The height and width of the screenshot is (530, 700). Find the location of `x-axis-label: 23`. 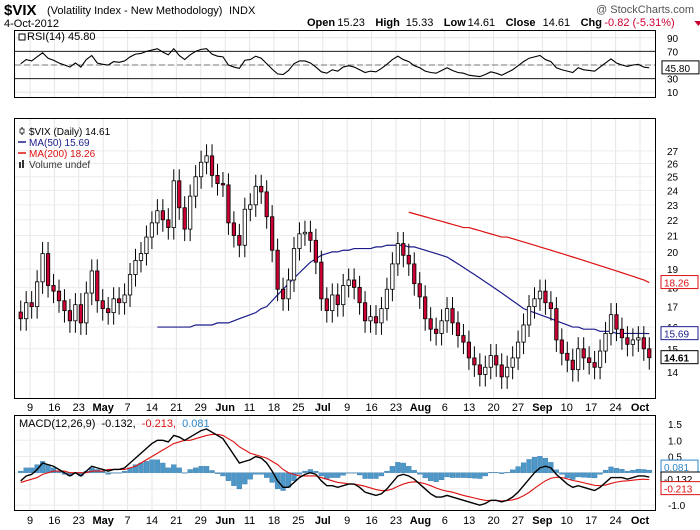

x-axis-label: 23 is located at coordinates (79, 408).